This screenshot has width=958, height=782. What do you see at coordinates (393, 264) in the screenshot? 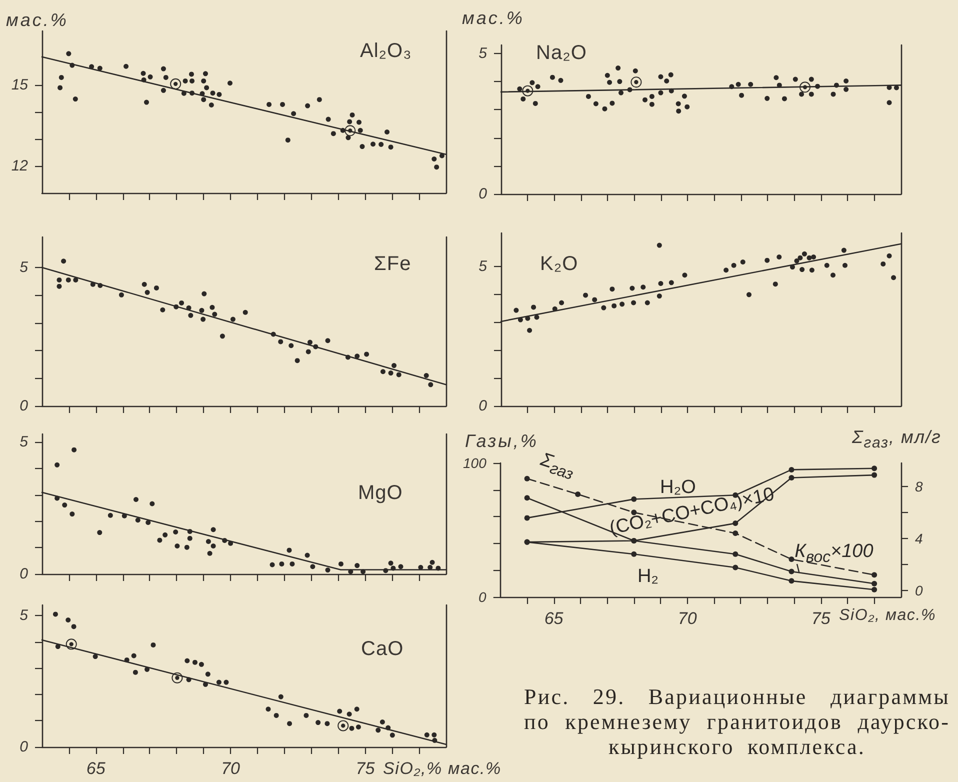
I see `text: ΣFe` at bounding box center [393, 264].